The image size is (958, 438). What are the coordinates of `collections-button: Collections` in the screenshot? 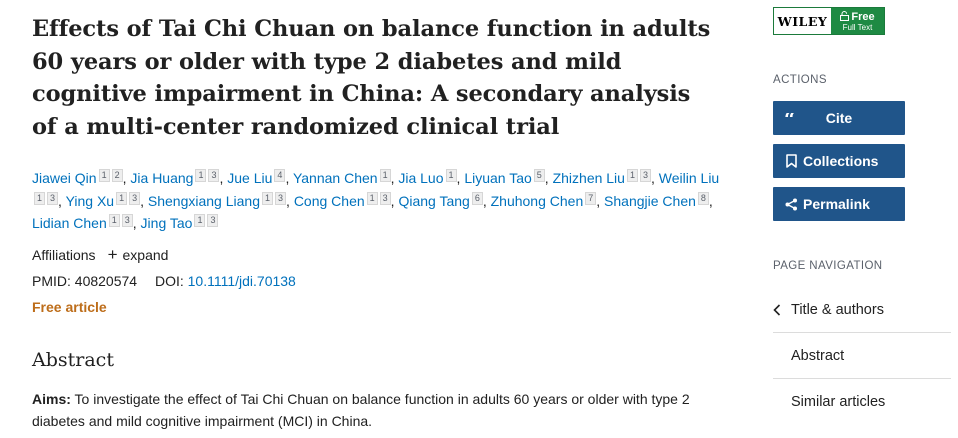 It's located at (839, 161).